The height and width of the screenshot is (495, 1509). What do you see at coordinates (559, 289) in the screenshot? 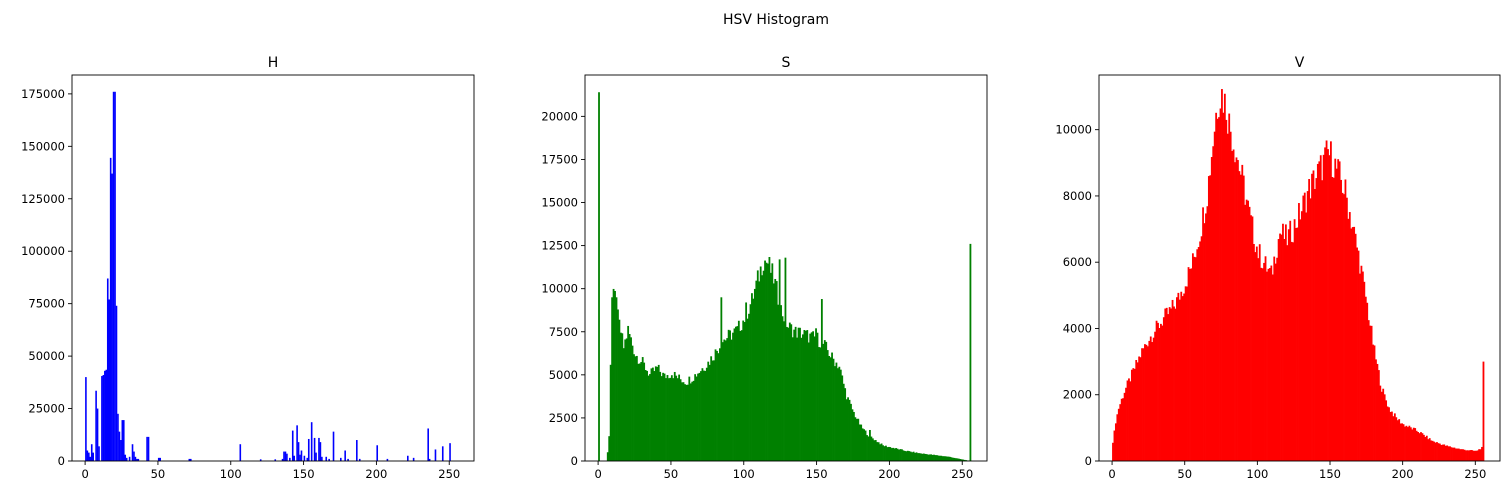
I see `y-tick-label: 10000` at bounding box center [559, 289].